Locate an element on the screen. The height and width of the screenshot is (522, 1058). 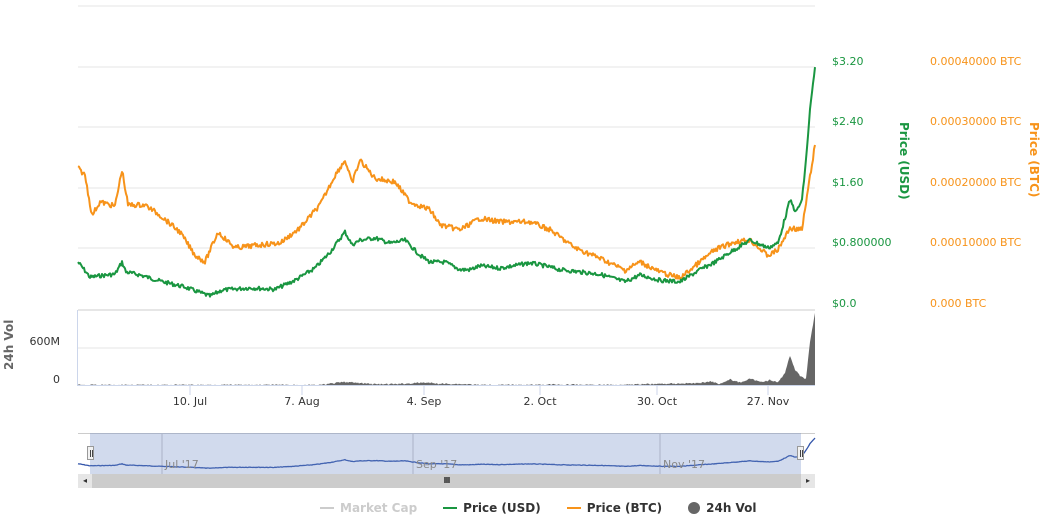
legend-item-price-usd: Price (USD) is located at coordinates (492, 508).